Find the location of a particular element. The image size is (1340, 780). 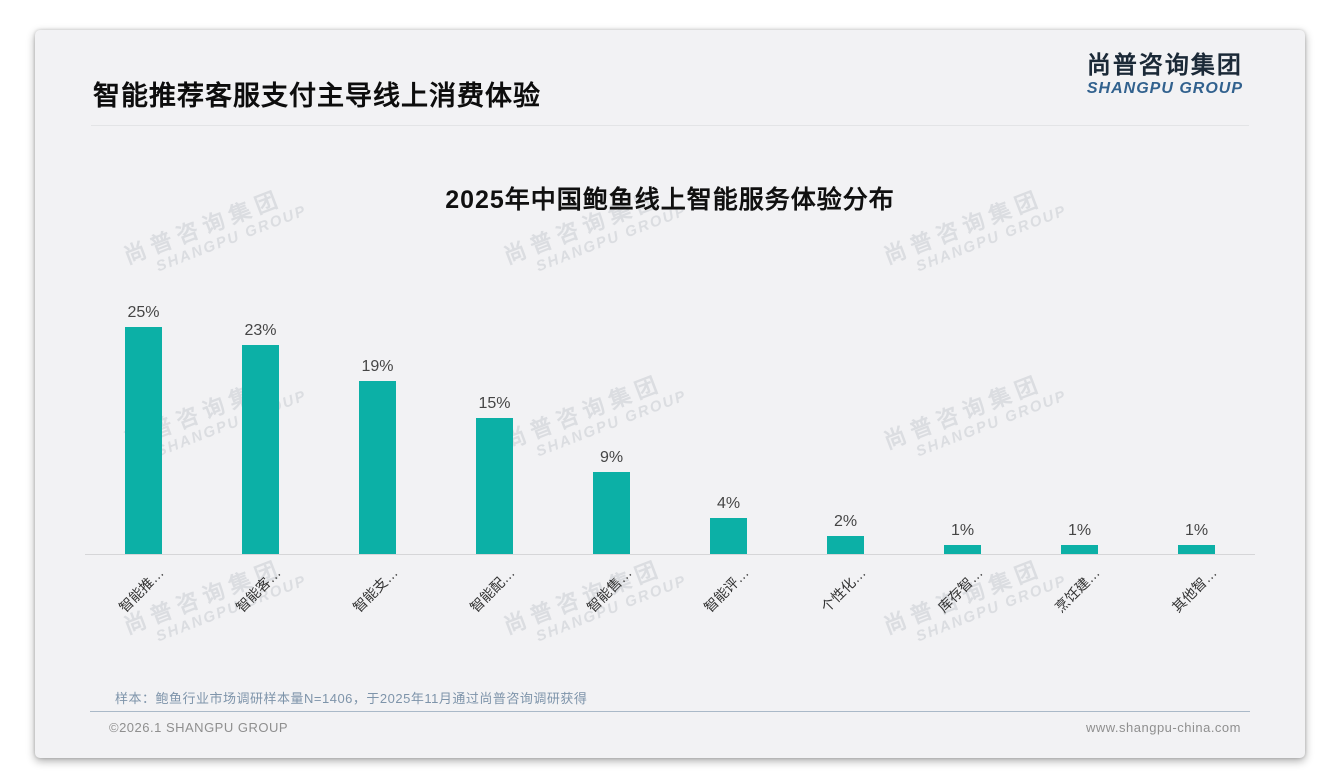

bar-column: 4% is located at coordinates (728, 428).